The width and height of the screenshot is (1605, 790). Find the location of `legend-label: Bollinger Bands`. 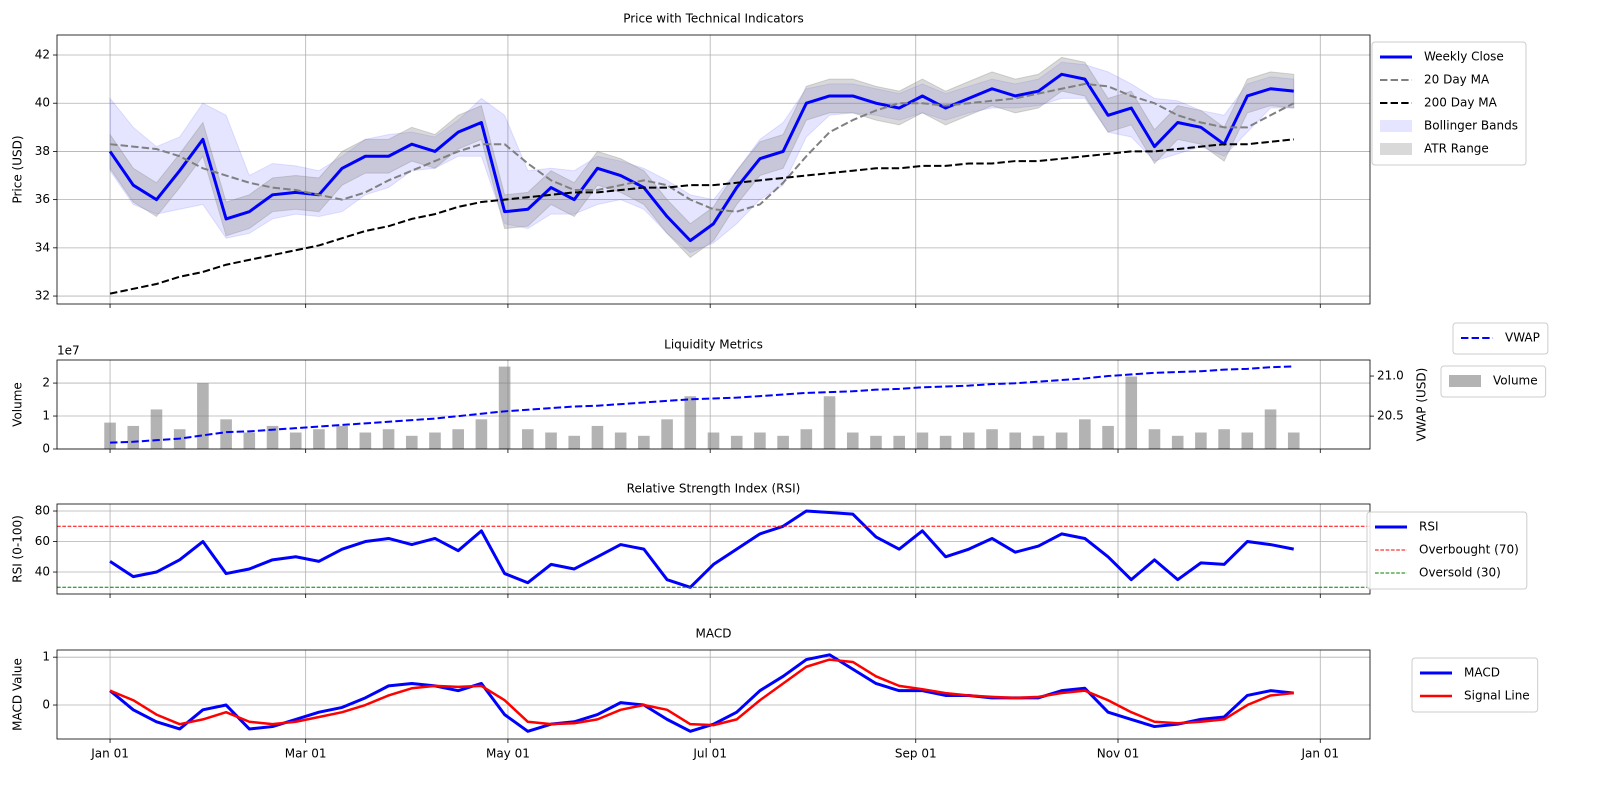

legend-label: Bollinger Bands is located at coordinates (1471, 126).